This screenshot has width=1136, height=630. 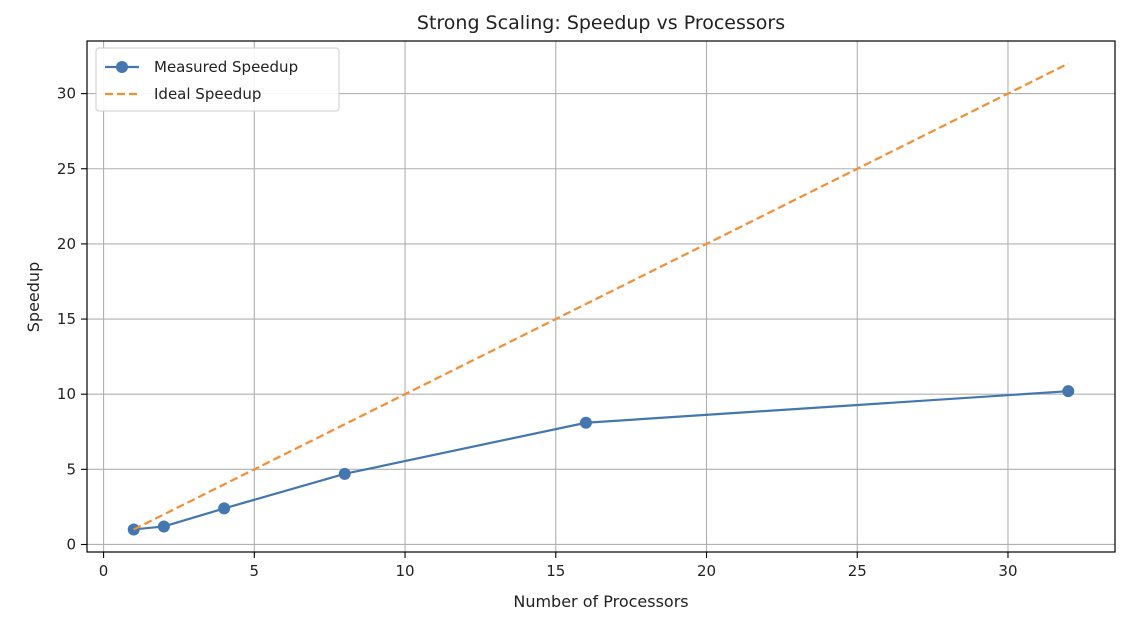 What do you see at coordinates (66, 94) in the screenshot?
I see `y-tick-label: 30` at bounding box center [66, 94].